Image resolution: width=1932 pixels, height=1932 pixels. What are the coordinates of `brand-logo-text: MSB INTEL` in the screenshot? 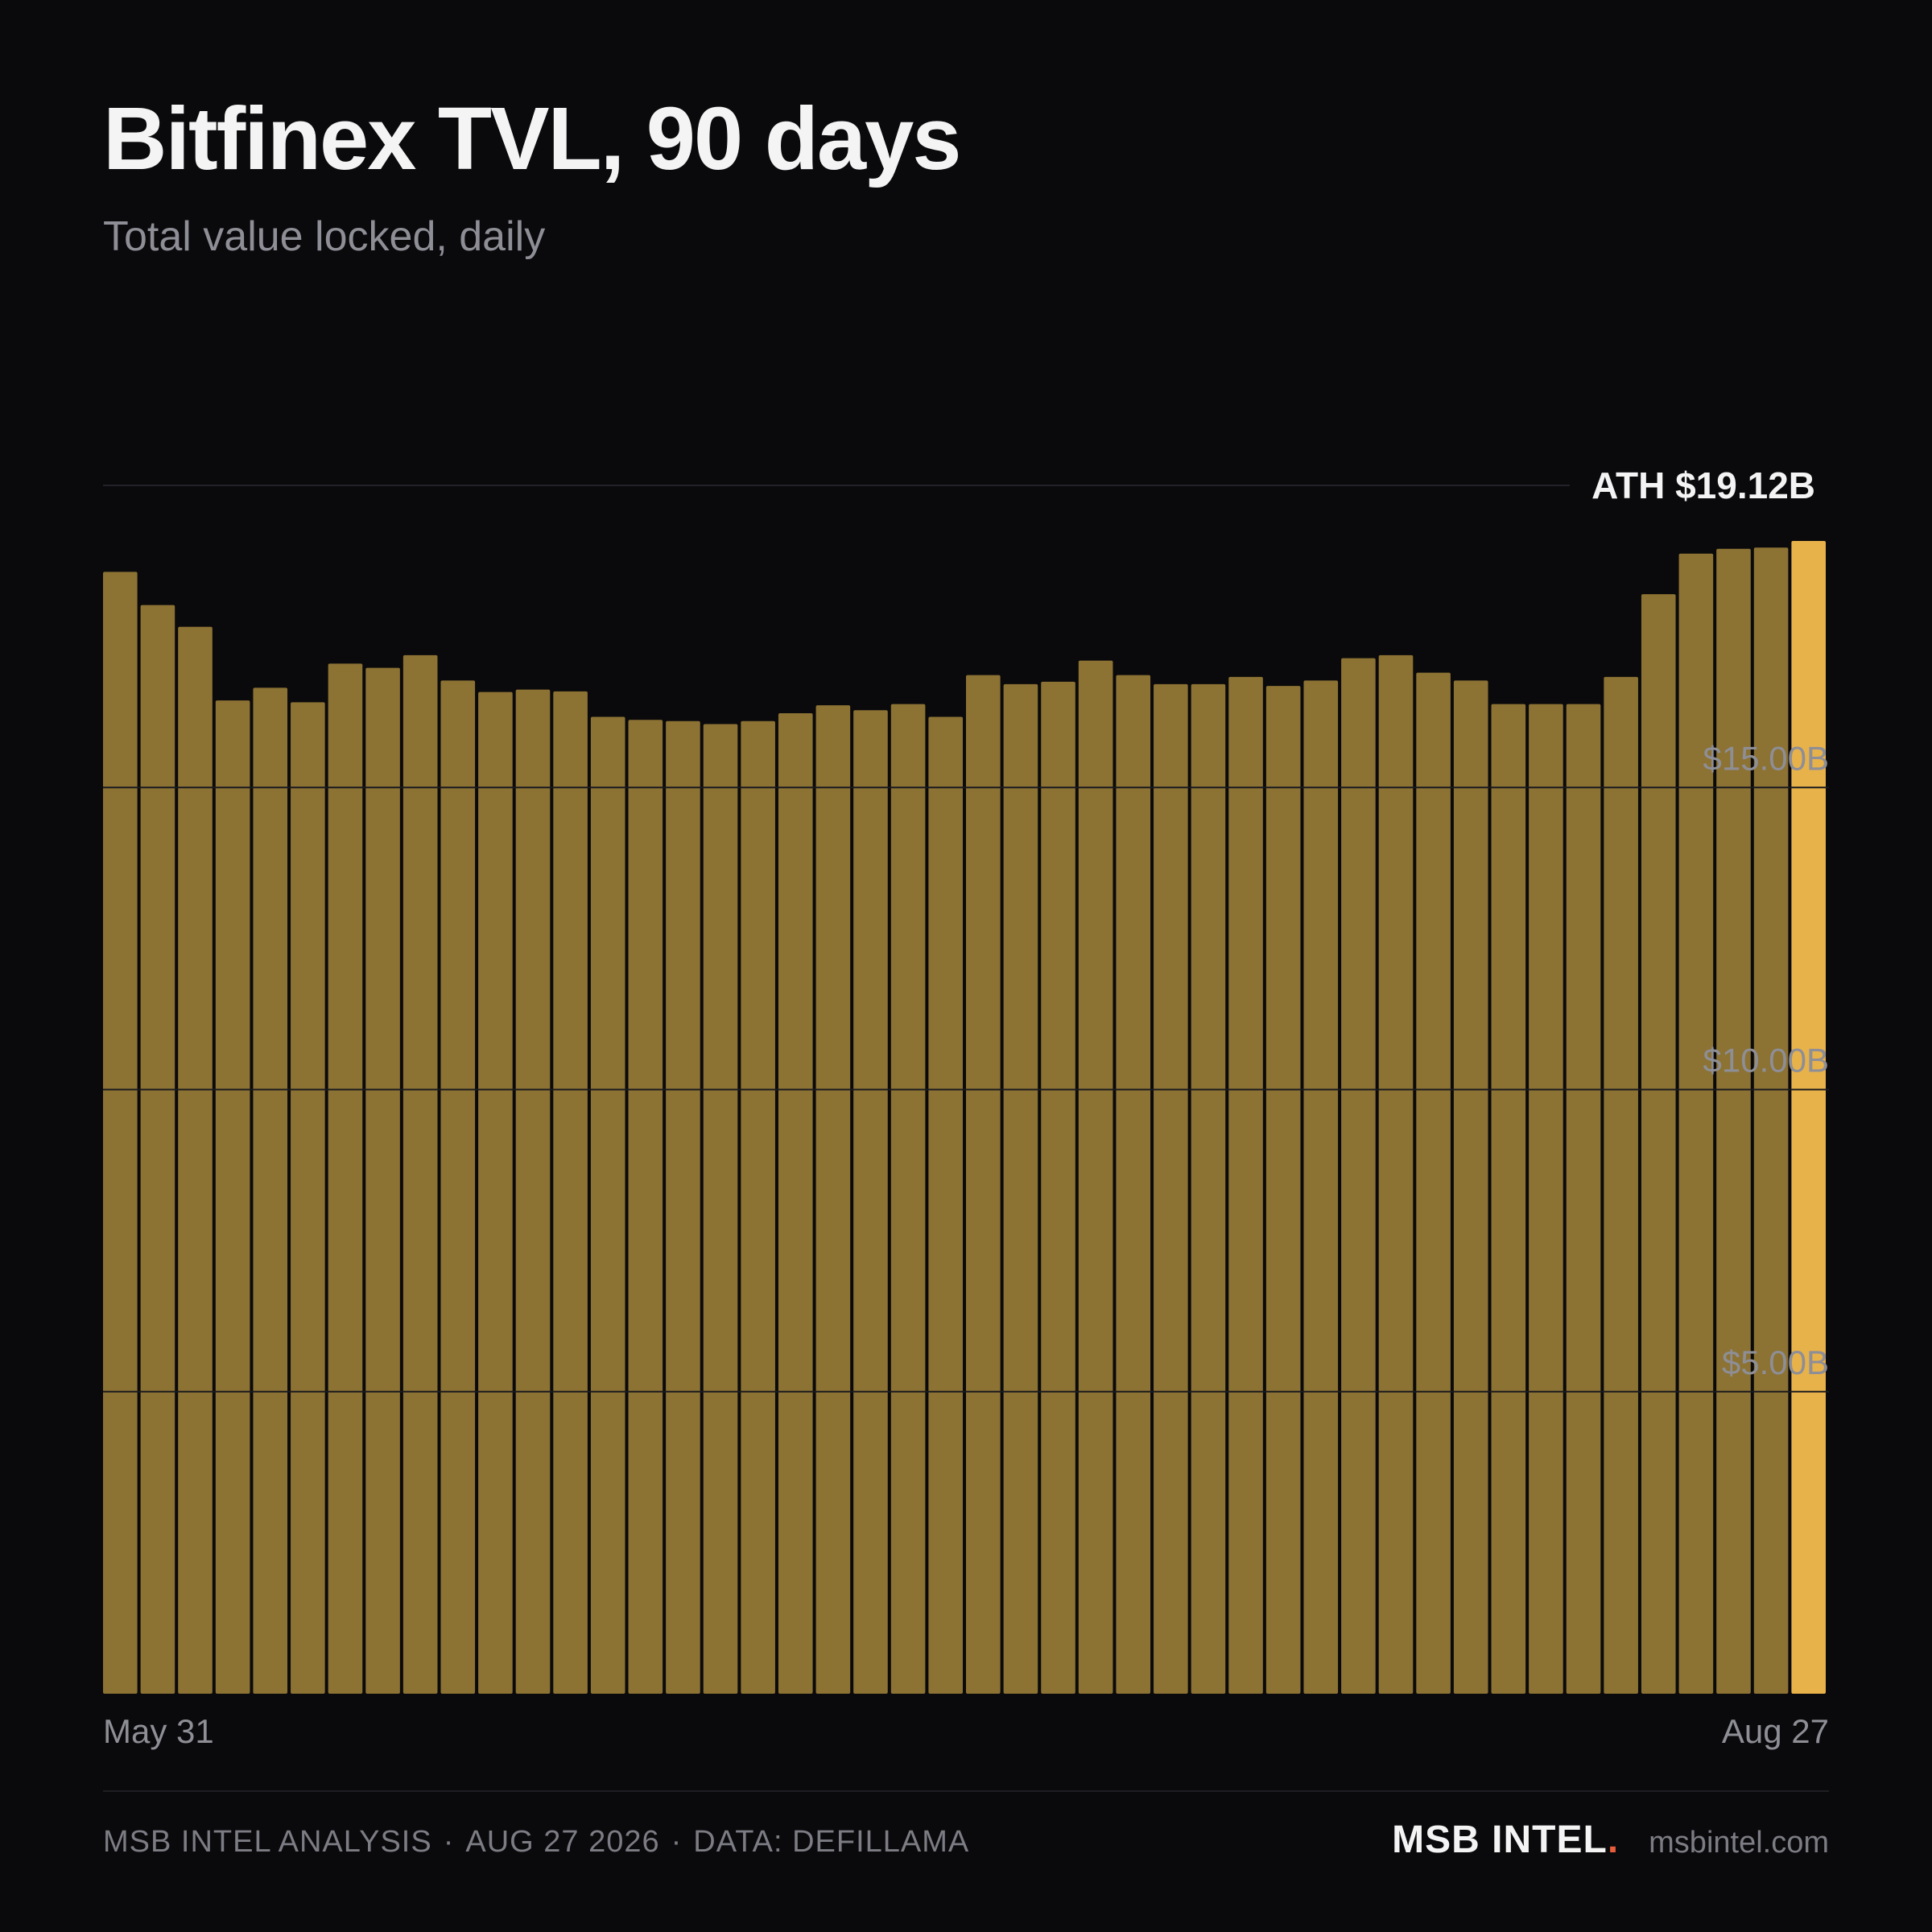 It's located at (1500, 1839).